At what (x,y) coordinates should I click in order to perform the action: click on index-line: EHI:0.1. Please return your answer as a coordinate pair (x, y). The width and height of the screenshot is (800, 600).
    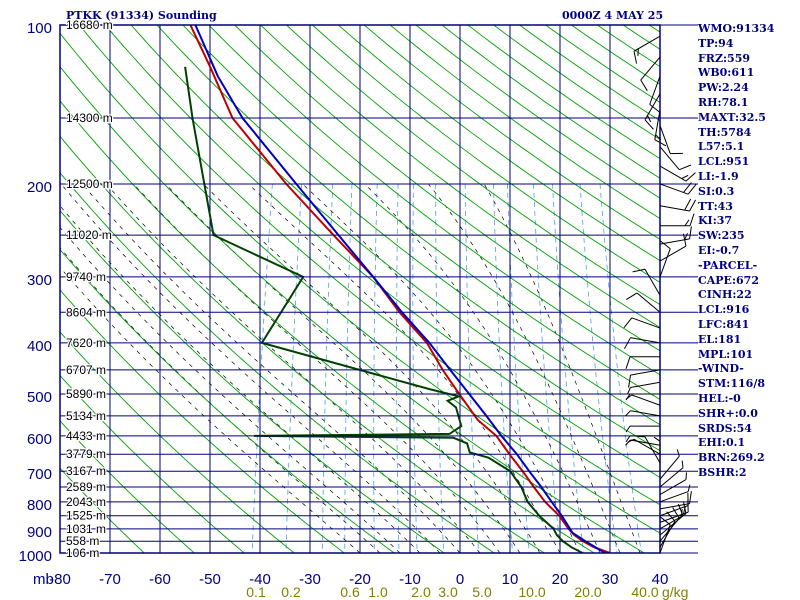
    Looking at the image, I should click on (722, 443).